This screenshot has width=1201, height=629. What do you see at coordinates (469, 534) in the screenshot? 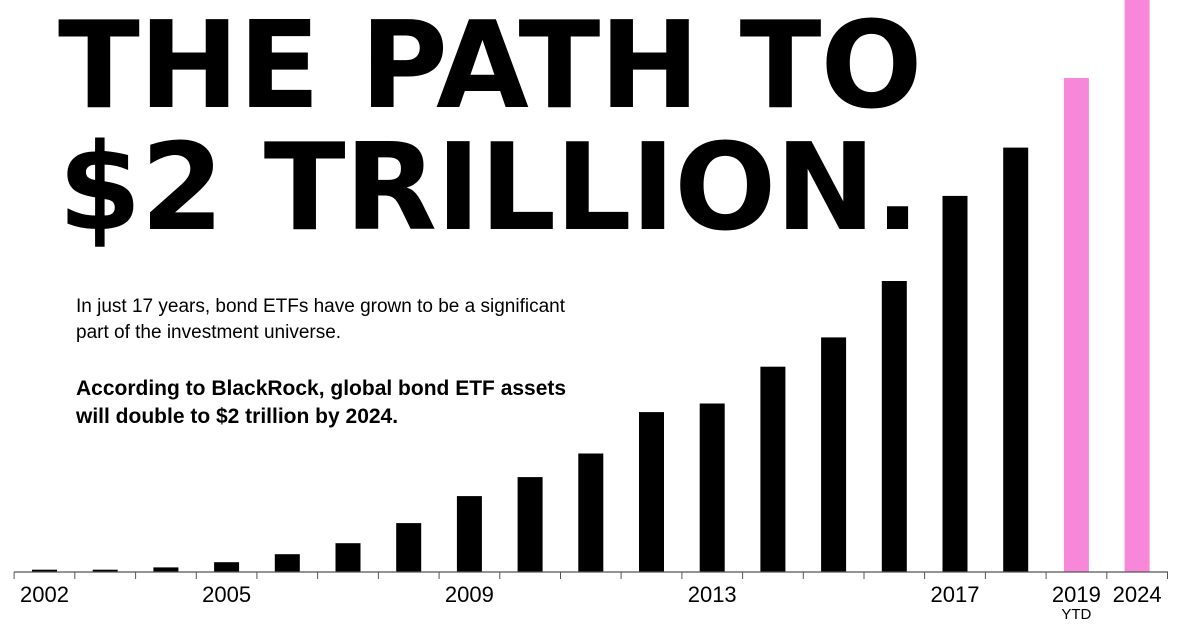
I see `bar-2009` at bounding box center [469, 534].